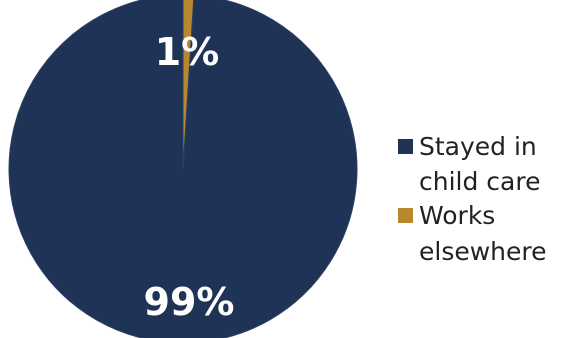 The image size is (566, 338). I want to click on legend-label-works-elsewhere-line-1: Works, so click(457, 215).